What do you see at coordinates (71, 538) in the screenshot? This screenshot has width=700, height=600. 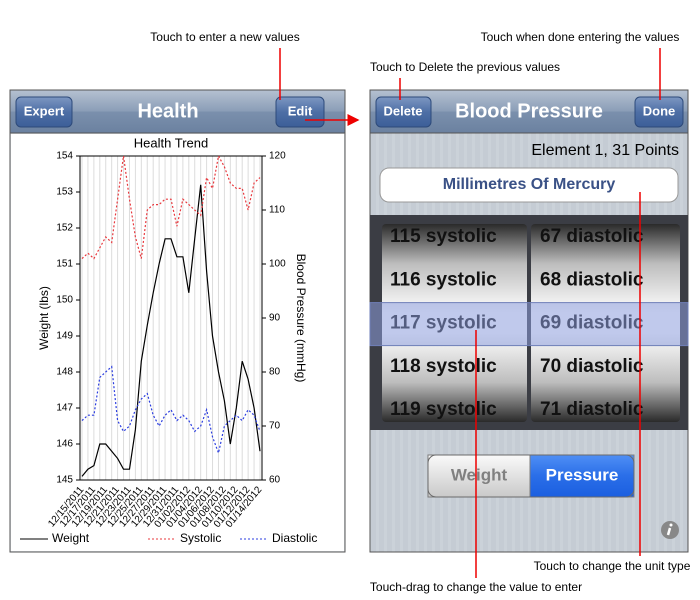 I see `legend-label: Weight` at bounding box center [71, 538].